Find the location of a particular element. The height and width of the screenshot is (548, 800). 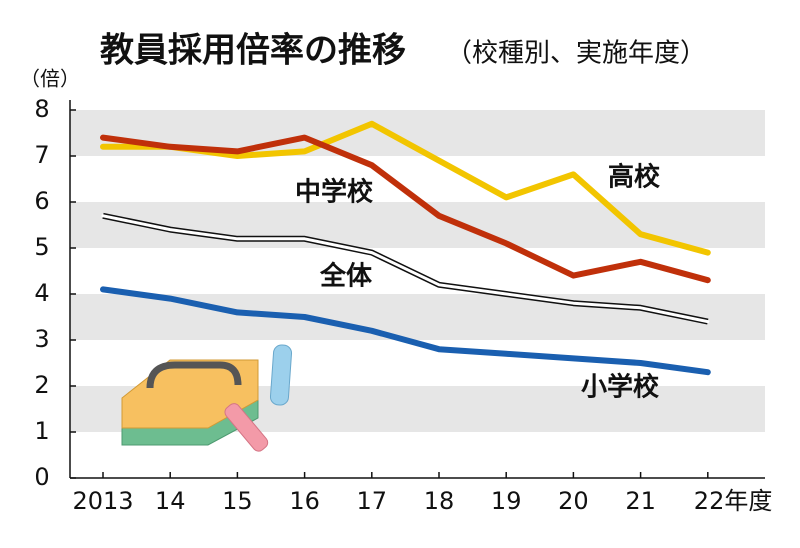

y-tick-label: 2 is located at coordinates (41, 385).